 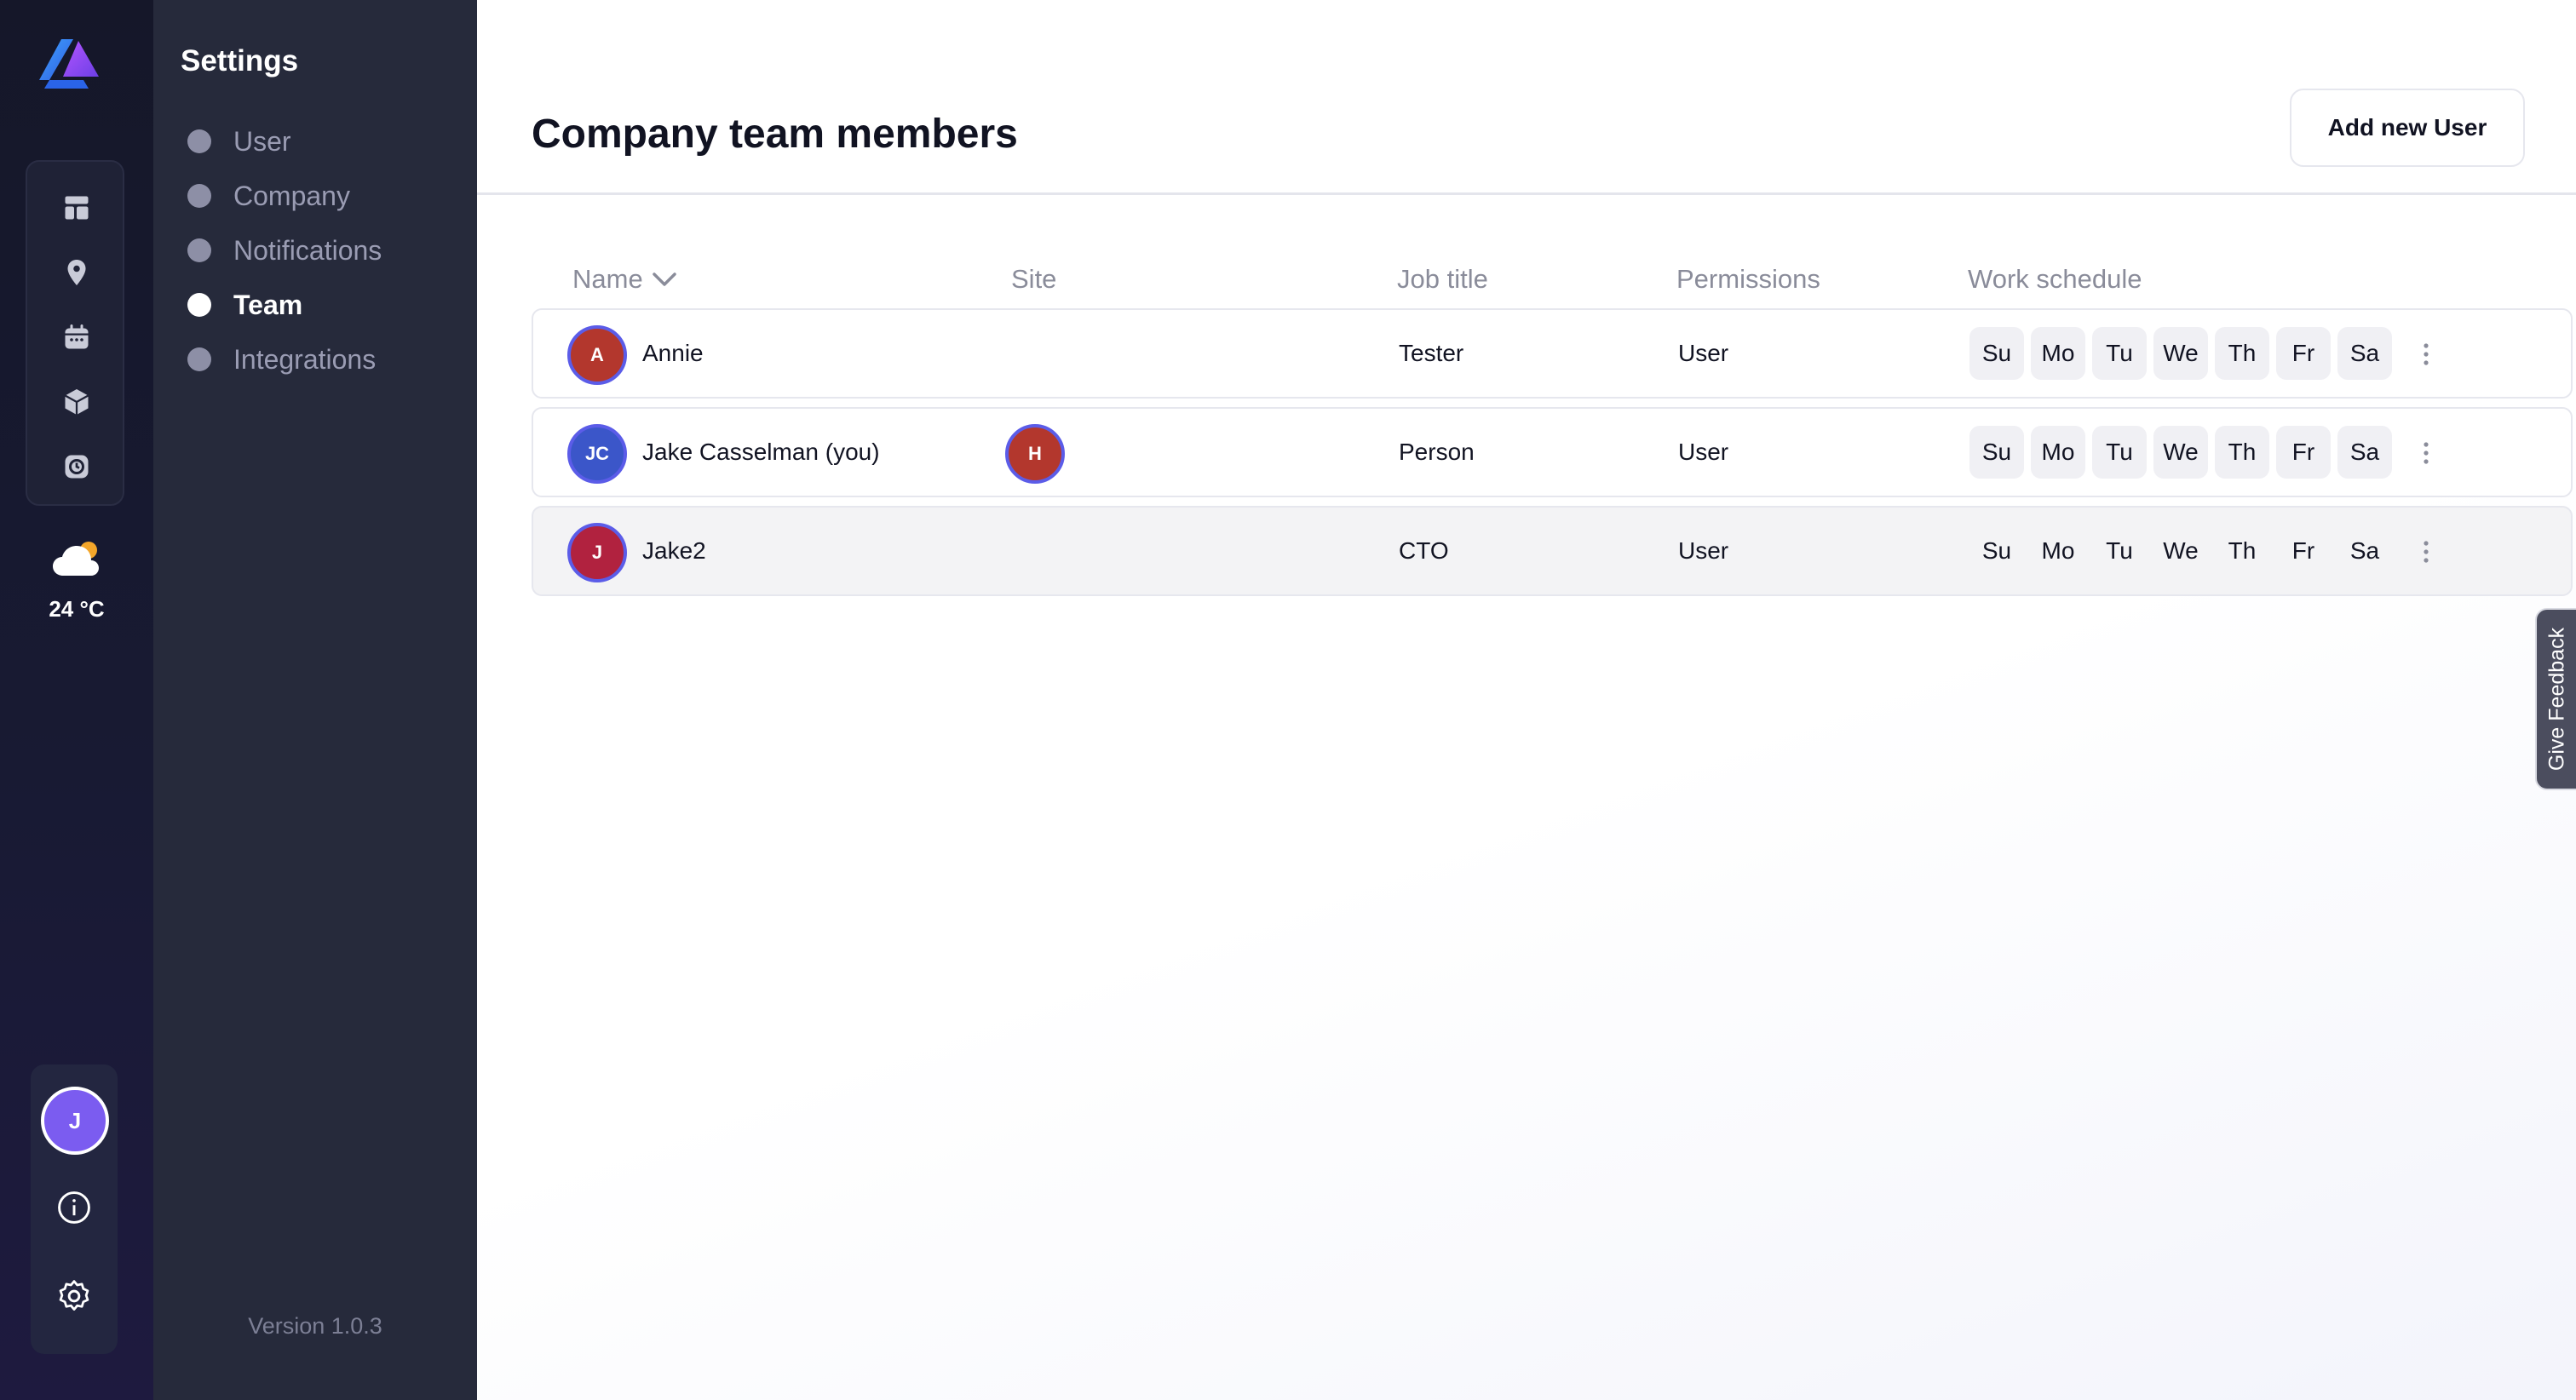 What do you see at coordinates (664, 279) in the screenshot?
I see `chevron-down-icon` at bounding box center [664, 279].